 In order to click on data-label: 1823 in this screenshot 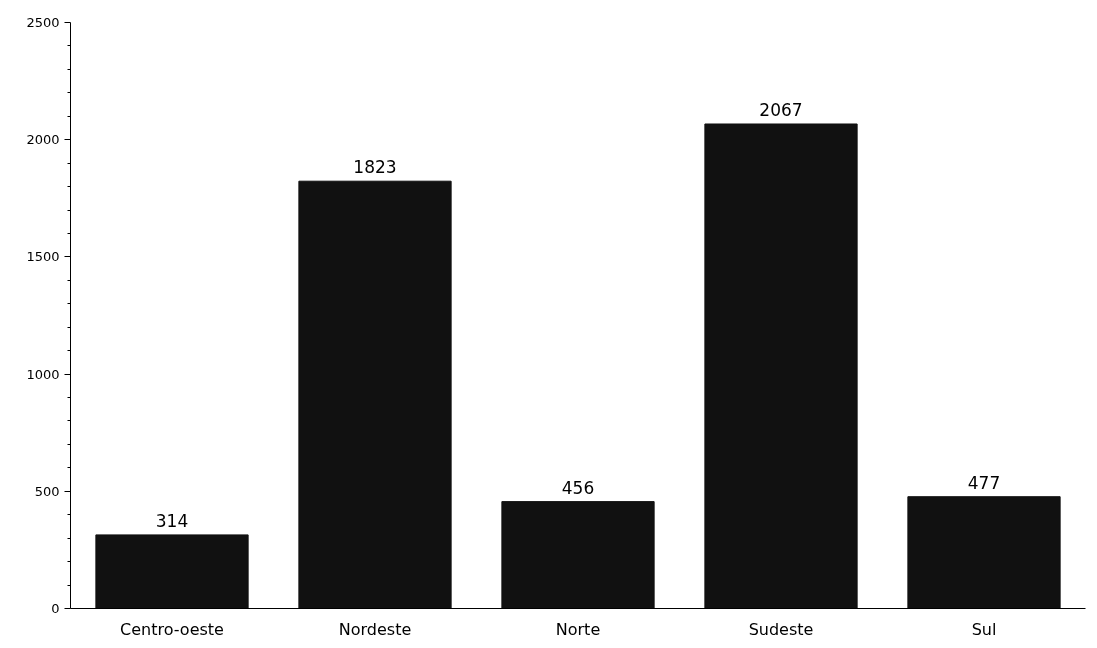, I will do `click(375, 167)`.